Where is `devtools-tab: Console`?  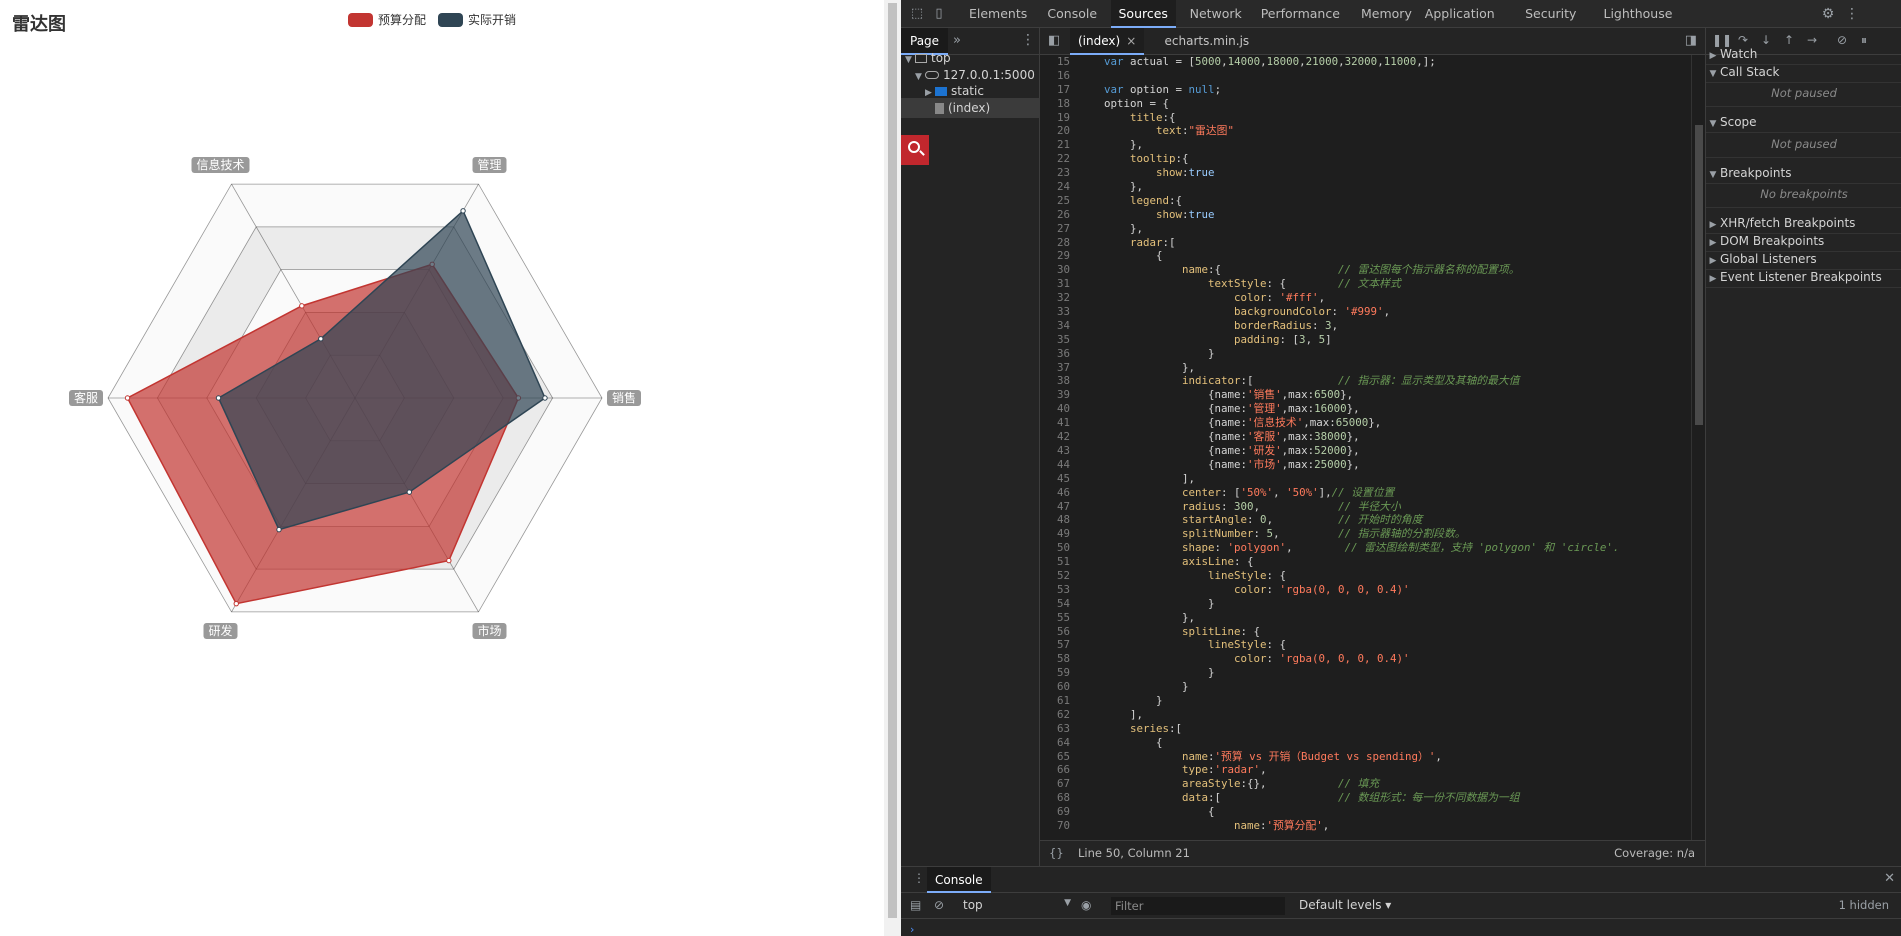 devtools-tab: Console is located at coordinates (1072, 13).